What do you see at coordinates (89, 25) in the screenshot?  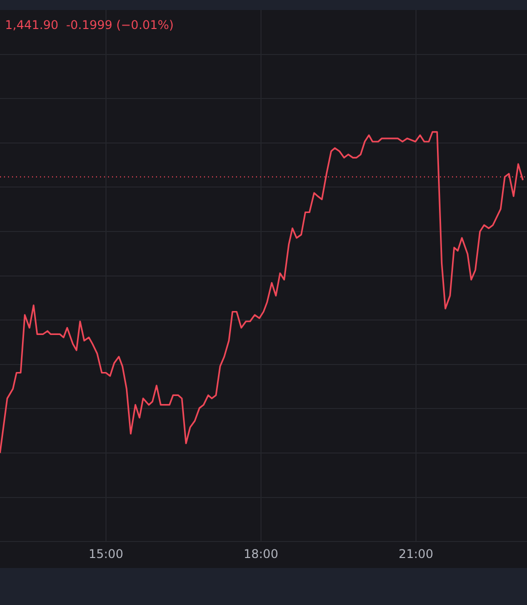 I see `text: 1,441.90 -0.1999 (−0.01%)` at bounding box center [89, 25].